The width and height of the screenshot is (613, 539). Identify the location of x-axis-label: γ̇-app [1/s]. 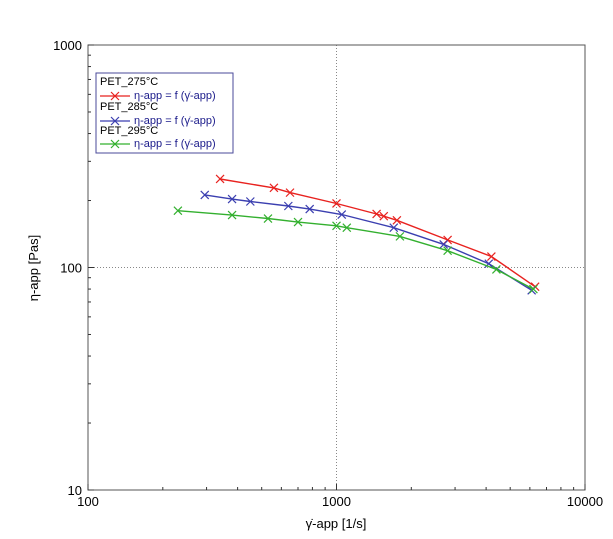
(336, 523).